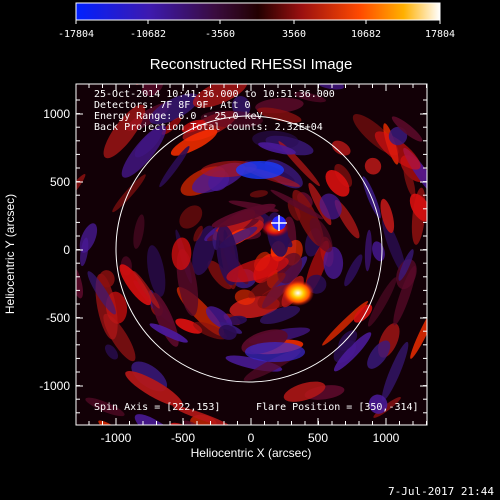 The height and width of the screenshot is (500, 500). Describe the element at coordinates (76, 34) in the screenshot. I see `colorbar-tick-label: -17804` at that location.